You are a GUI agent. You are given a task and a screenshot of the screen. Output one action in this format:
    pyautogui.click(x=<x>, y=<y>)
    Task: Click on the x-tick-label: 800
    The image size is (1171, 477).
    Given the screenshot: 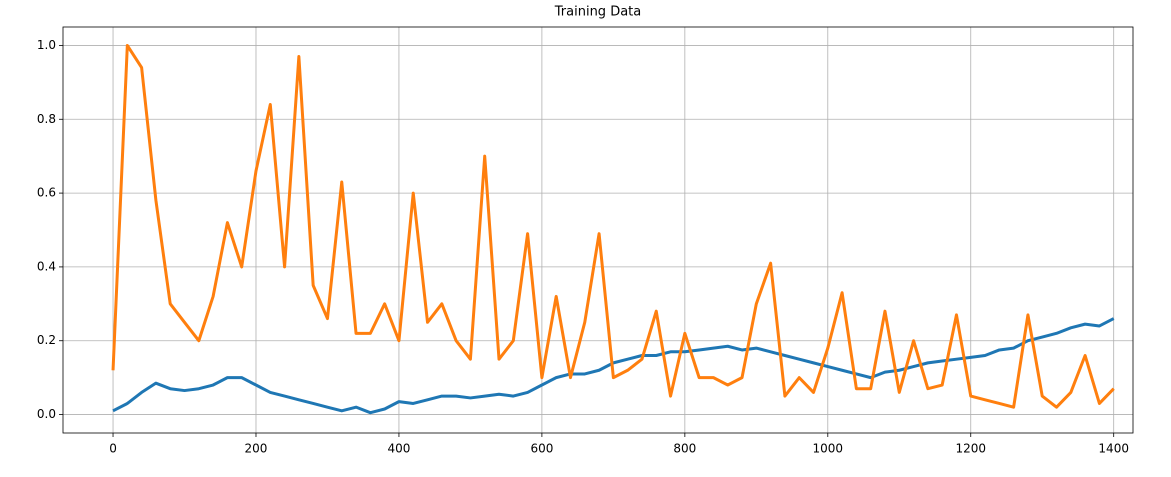 What is the action you would take?
    pyautogui.click(x=684, y=449)
    